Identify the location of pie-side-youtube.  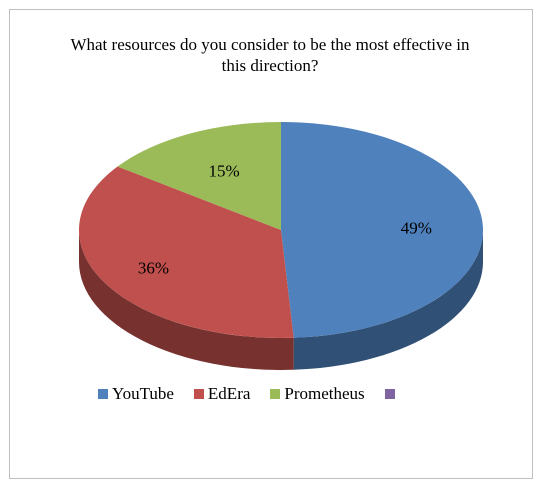
(388, 300).